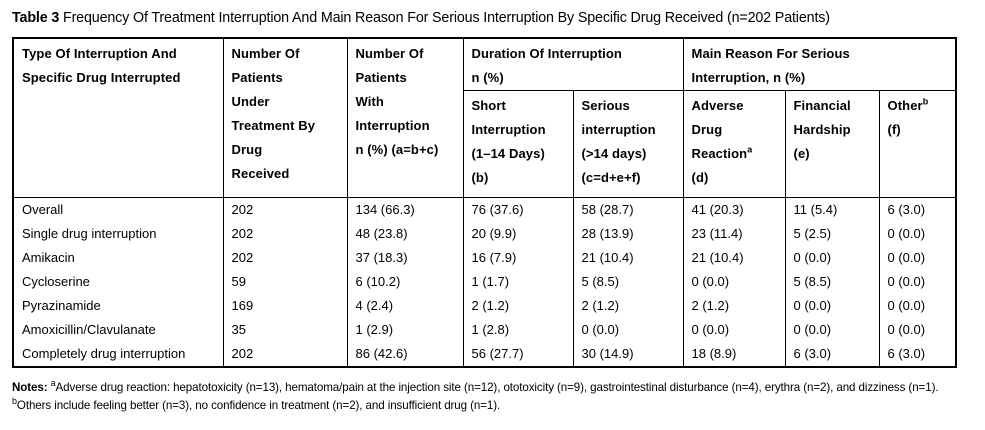 The height and width of the screenshot is (430, 985). Describe the element at coordinates (405, 282) in the screenshot. I see `cell-with-interruption: 6 (10.2)` at that location.